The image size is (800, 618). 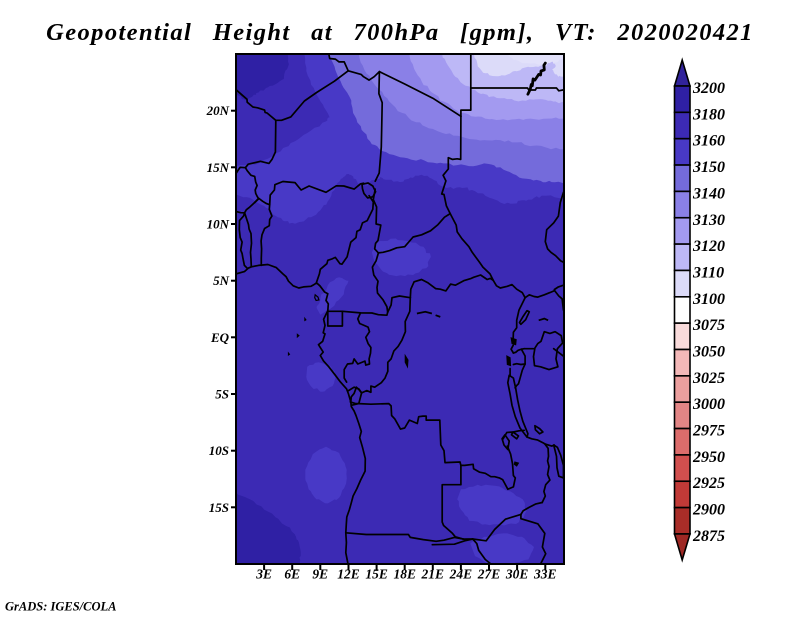 What do you see at coordinates (222, 394) in the screenshot?
I see `svg-text: 5S` at bounding box center [222, 394].